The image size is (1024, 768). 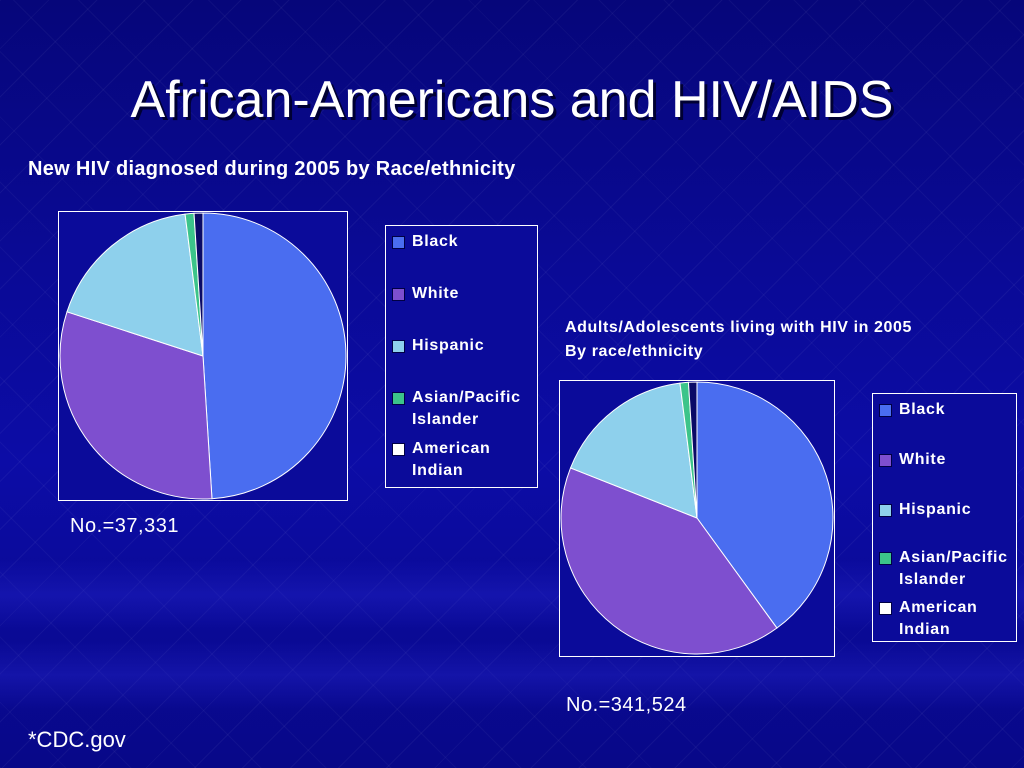 What do you see at coordinates (922, 409) in the screenshot?
I see `chart2-legend-label: Black` at bounding box center [922, 409].